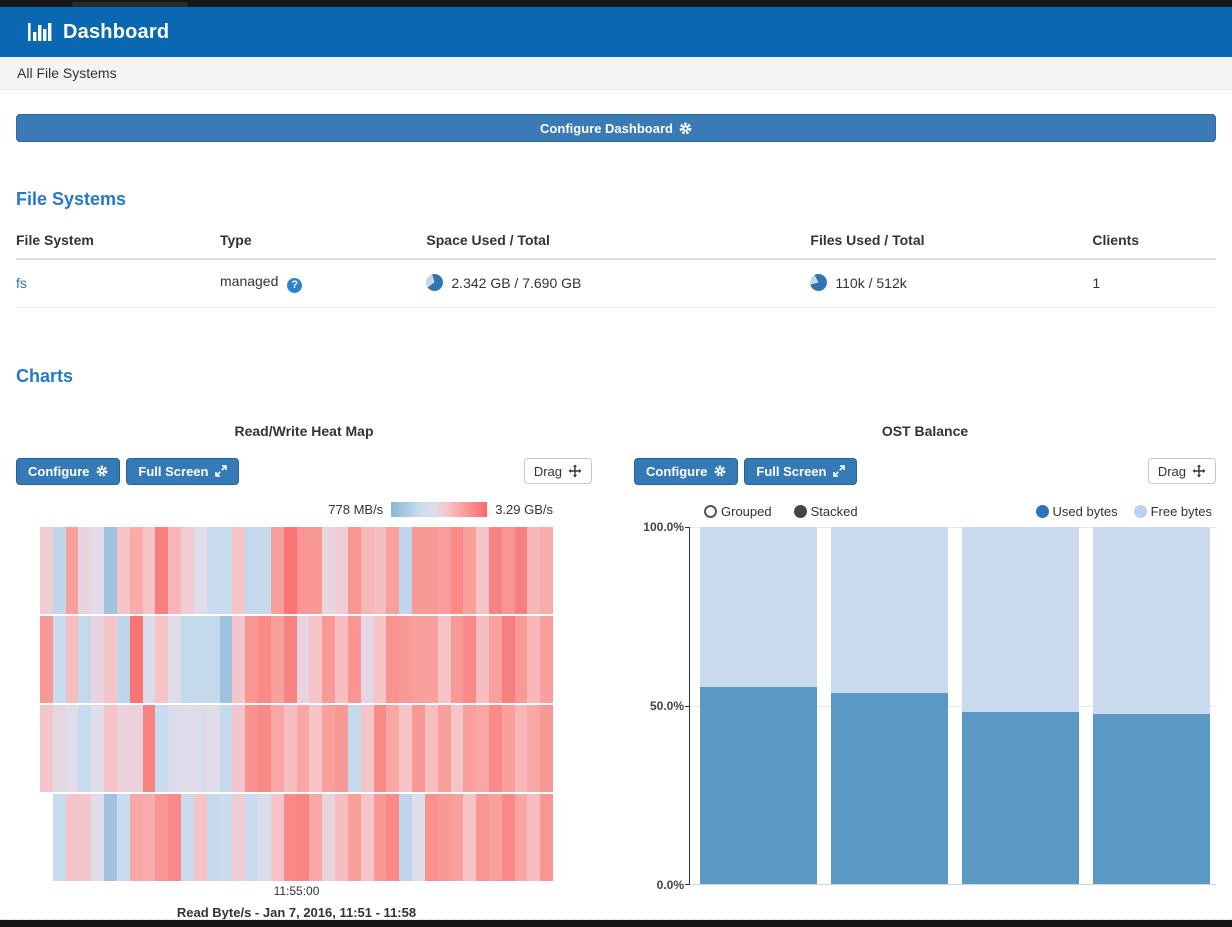 The image size is (1232, 927). I want to click on grouped-radio: Grouped, so click(738, 511).